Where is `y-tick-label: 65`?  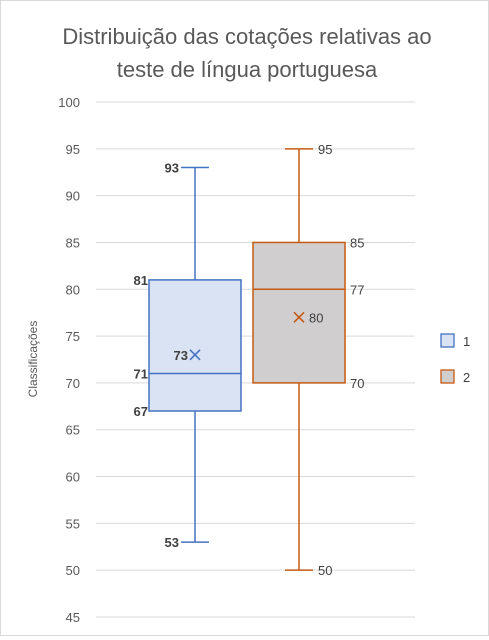
y-tick-label: 65 is located at coordinates (73, 430).